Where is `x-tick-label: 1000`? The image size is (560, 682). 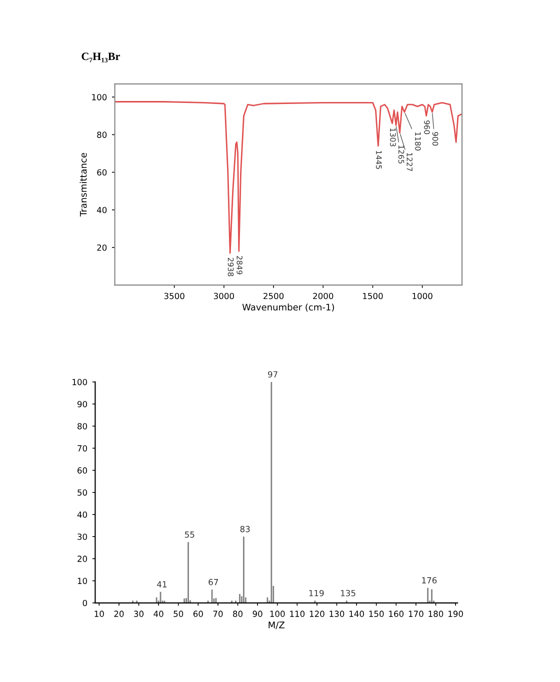
x-tick-label: 1000 is located at coordinates (422, 296).